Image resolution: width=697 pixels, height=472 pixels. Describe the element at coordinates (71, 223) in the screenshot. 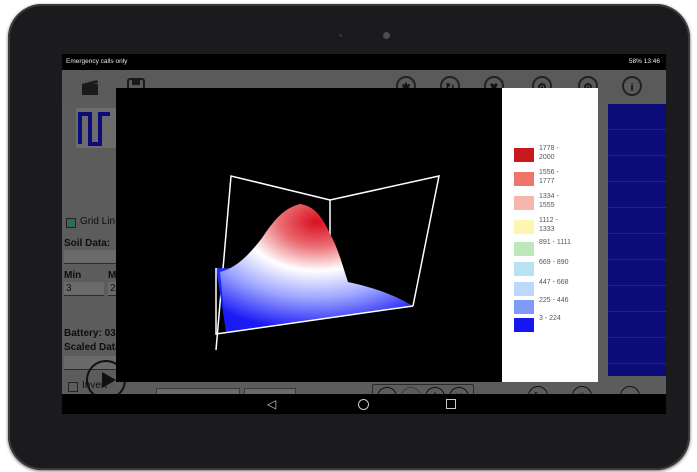

I see `grid-lines-checkbox` at that location.